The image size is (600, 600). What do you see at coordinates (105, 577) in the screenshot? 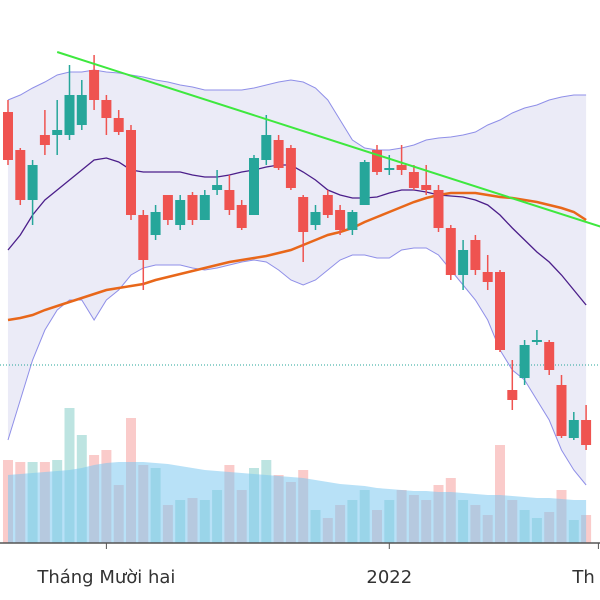
I see `x-tick-label: Tháng Mười hai` at bounding box center [105, 577].